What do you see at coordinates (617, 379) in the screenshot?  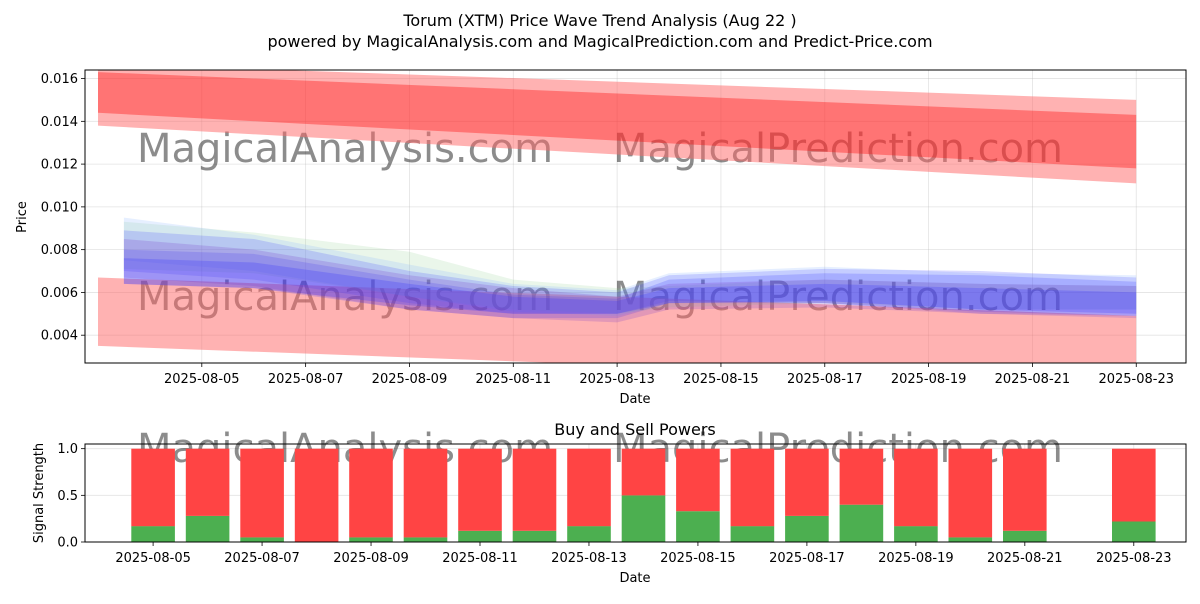 I see `price-x-tick-label: 2025-08-13` at bounding box center [617, 379].